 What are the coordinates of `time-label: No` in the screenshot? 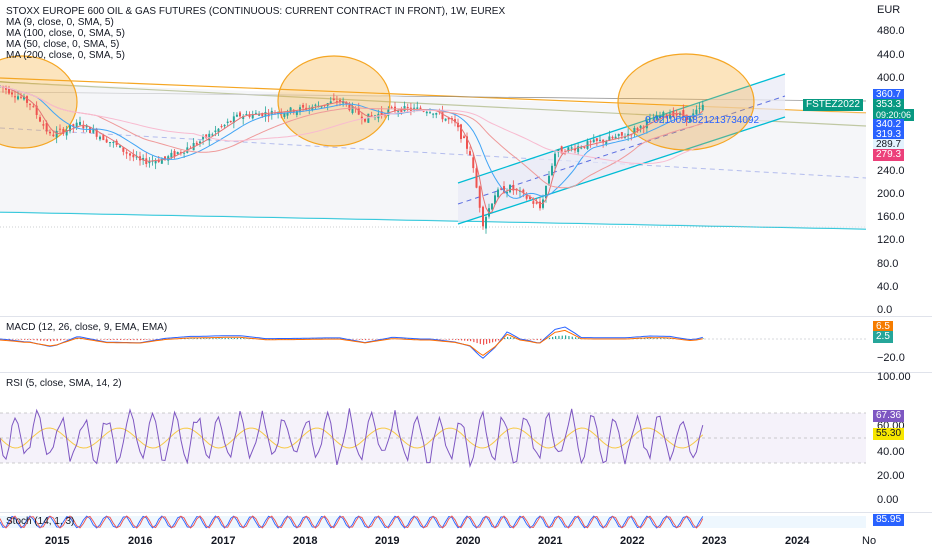 It's located at (869, 541).